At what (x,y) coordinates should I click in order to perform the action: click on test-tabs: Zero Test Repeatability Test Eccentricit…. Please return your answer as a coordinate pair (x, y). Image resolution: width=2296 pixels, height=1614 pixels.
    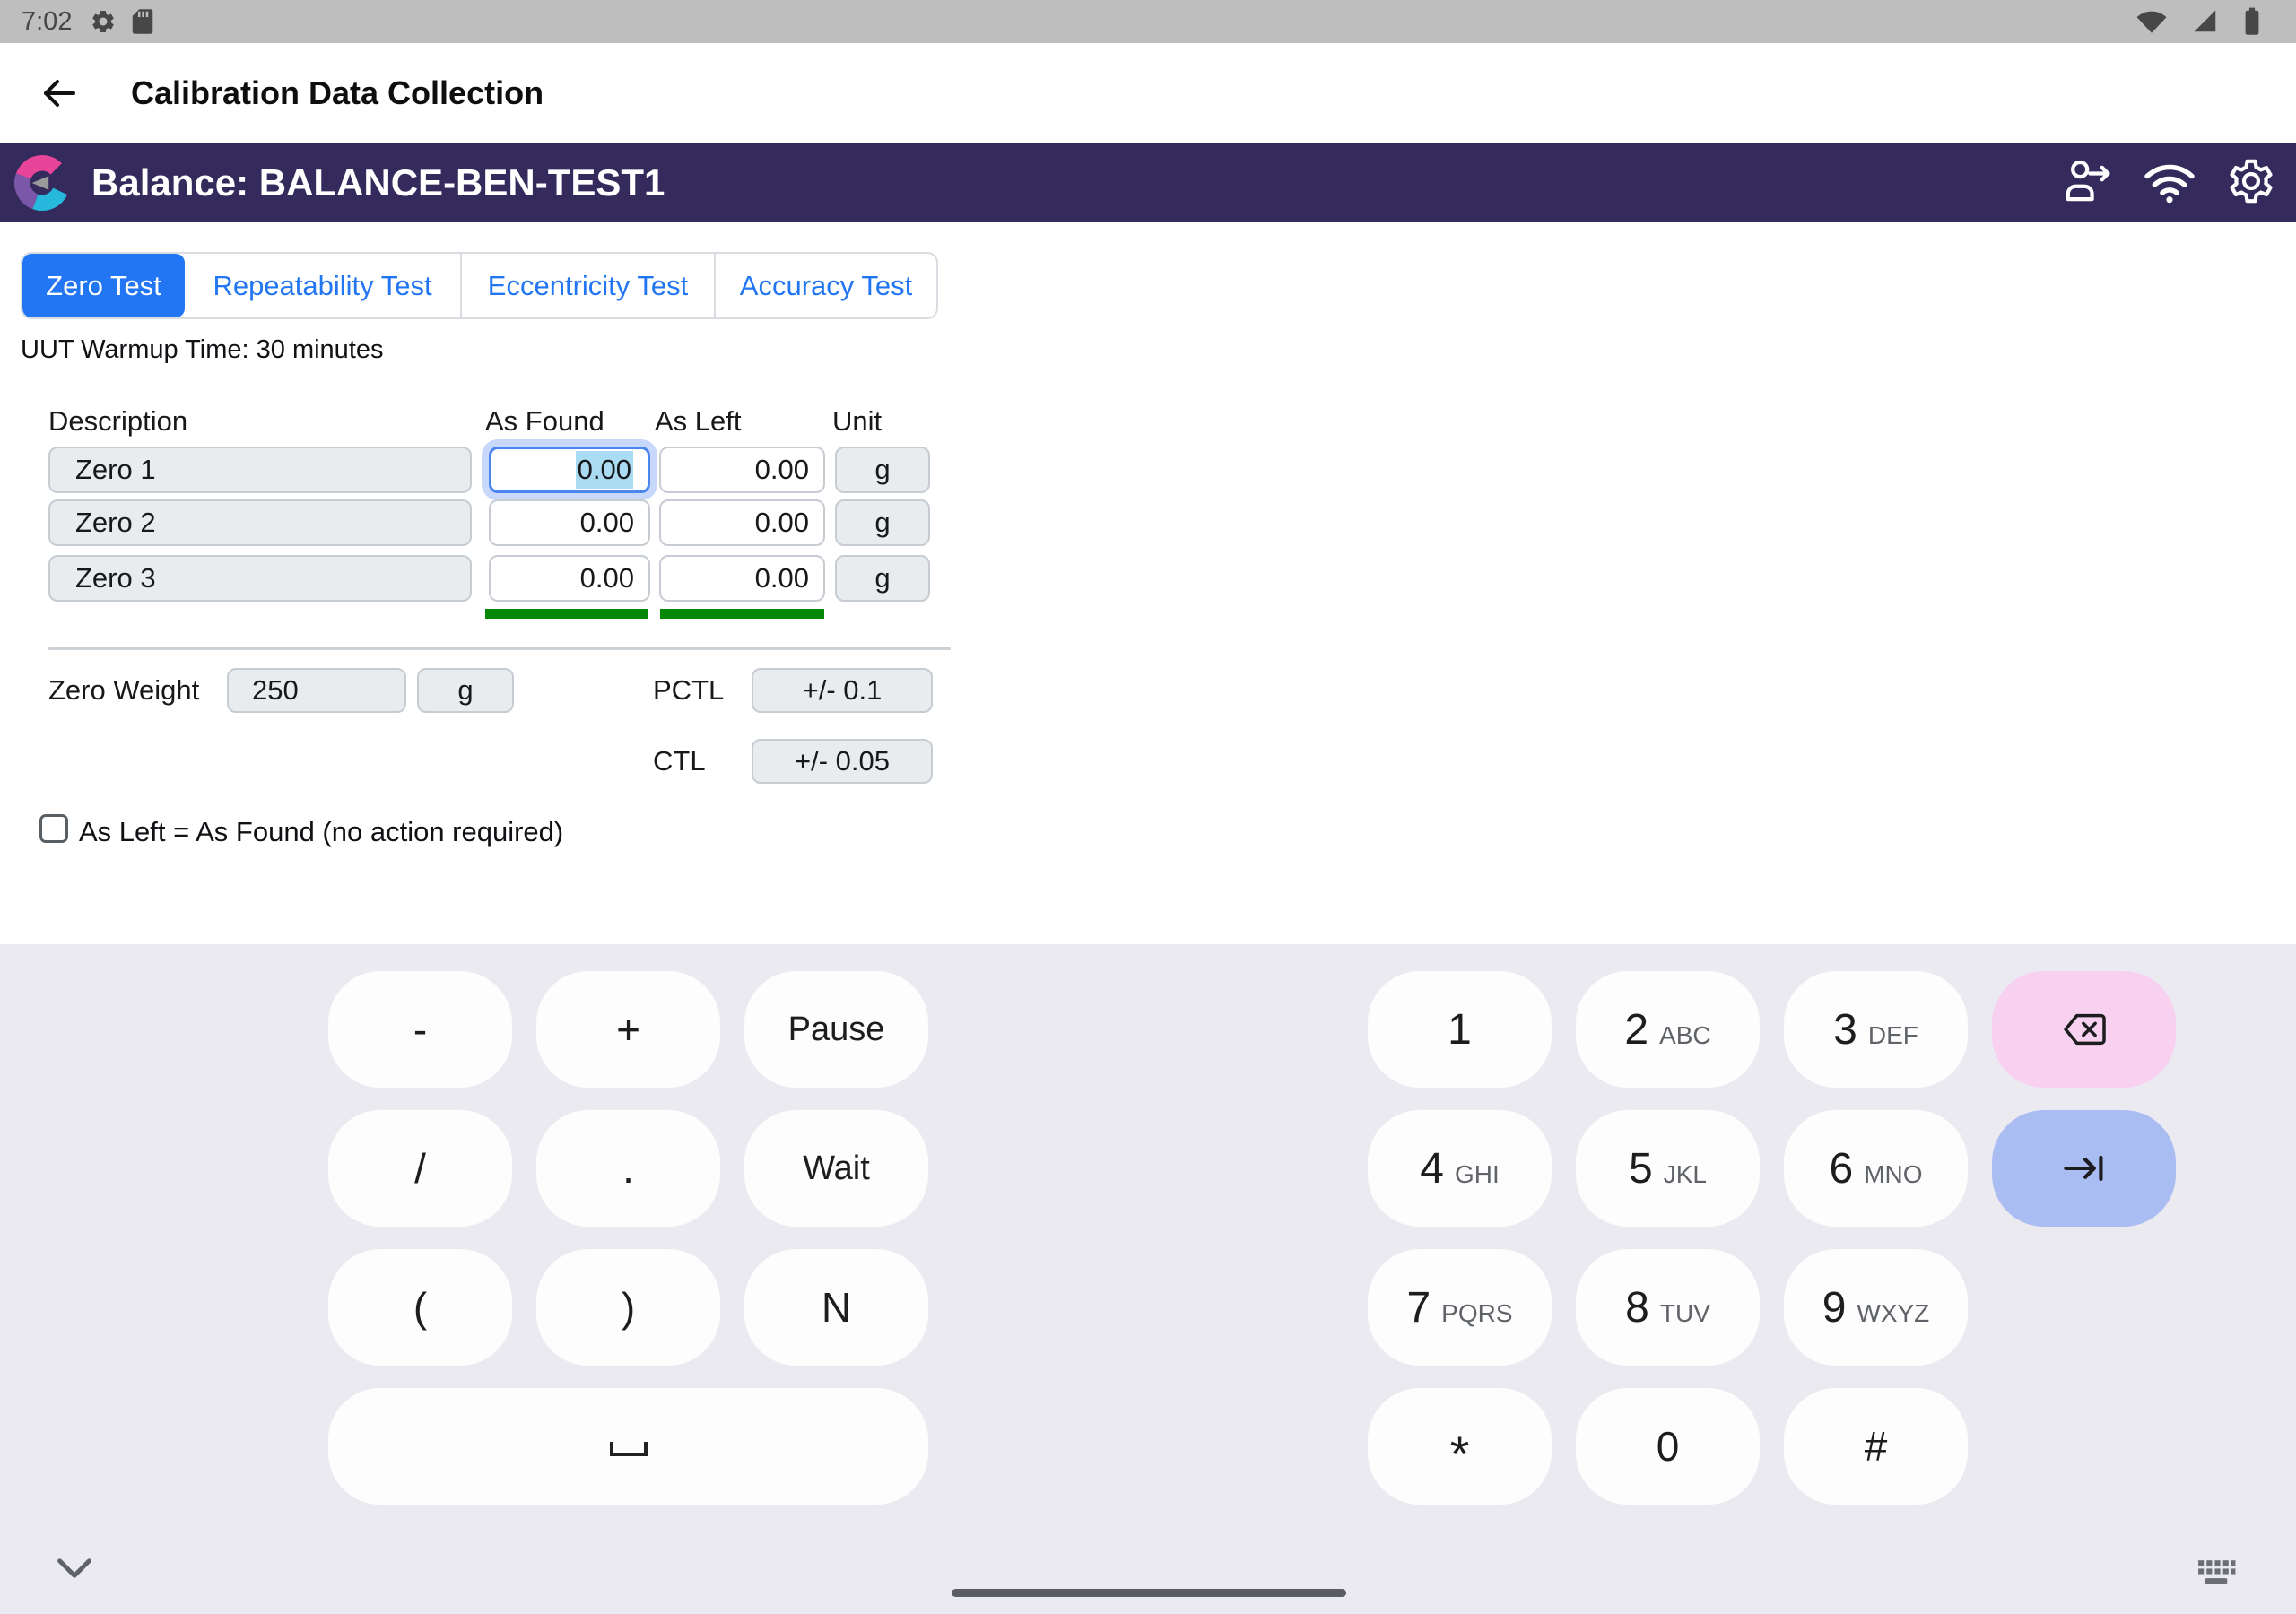
    Looking at the image, I should click on (479, 285).